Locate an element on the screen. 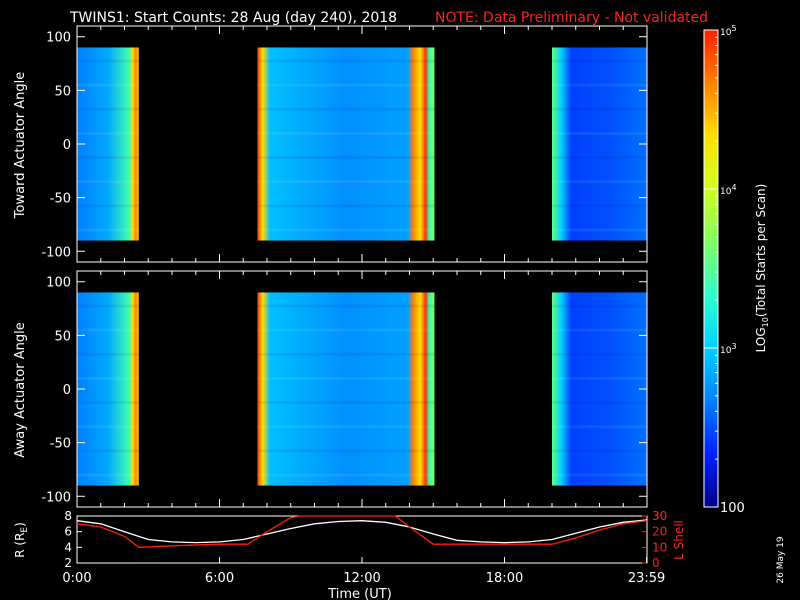 The height and width of the screenshot is (600, 800). ytick-label-right: 30 is located at coordinates (659, 516).